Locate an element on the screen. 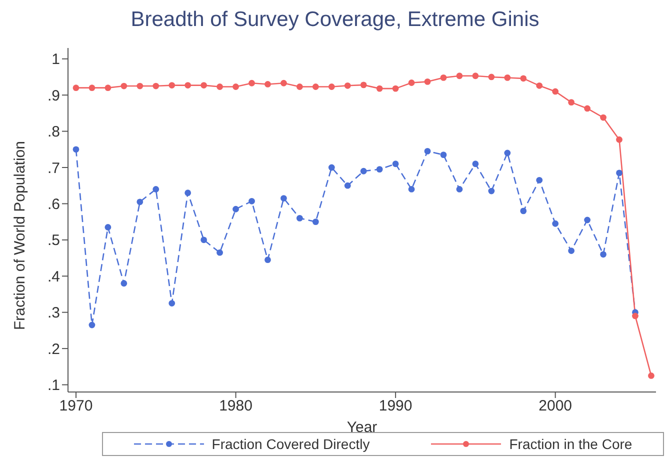 Image resolution: width=670 pixels, height=473 pixels. y-tick-label: .4 is located at coordinates (53, 277).